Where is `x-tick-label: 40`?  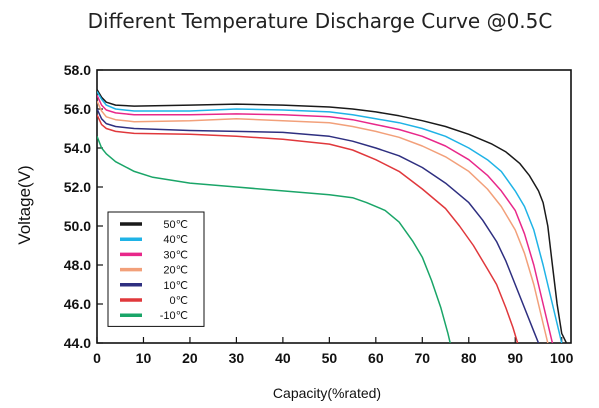 x-tick-label: 40 is located at coordinates (283, 358).